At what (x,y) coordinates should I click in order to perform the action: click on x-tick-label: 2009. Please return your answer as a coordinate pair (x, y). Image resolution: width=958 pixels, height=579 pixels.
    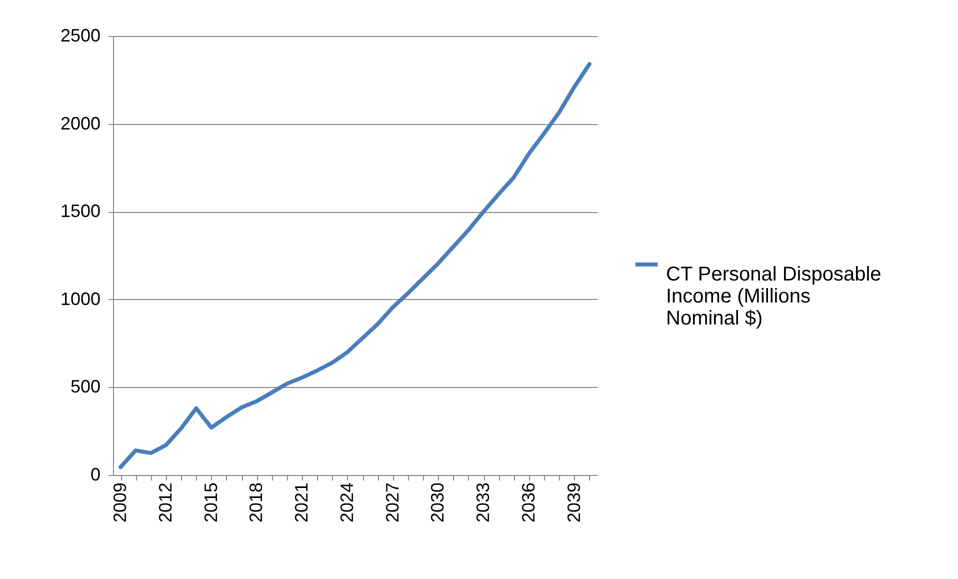
    Looking at the image, I should click on (120, 502).